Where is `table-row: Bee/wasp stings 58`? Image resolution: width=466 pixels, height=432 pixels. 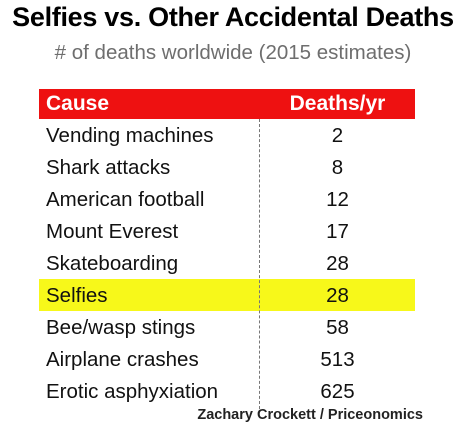
table-row: Bee/wasp stings 58 is located at coordinates (227, 327).